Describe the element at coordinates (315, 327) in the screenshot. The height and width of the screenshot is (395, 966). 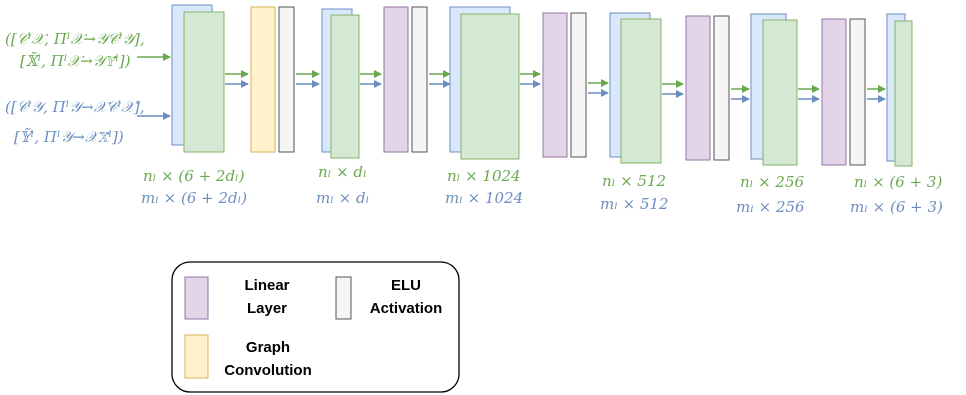
I see `legend-box` at that location.